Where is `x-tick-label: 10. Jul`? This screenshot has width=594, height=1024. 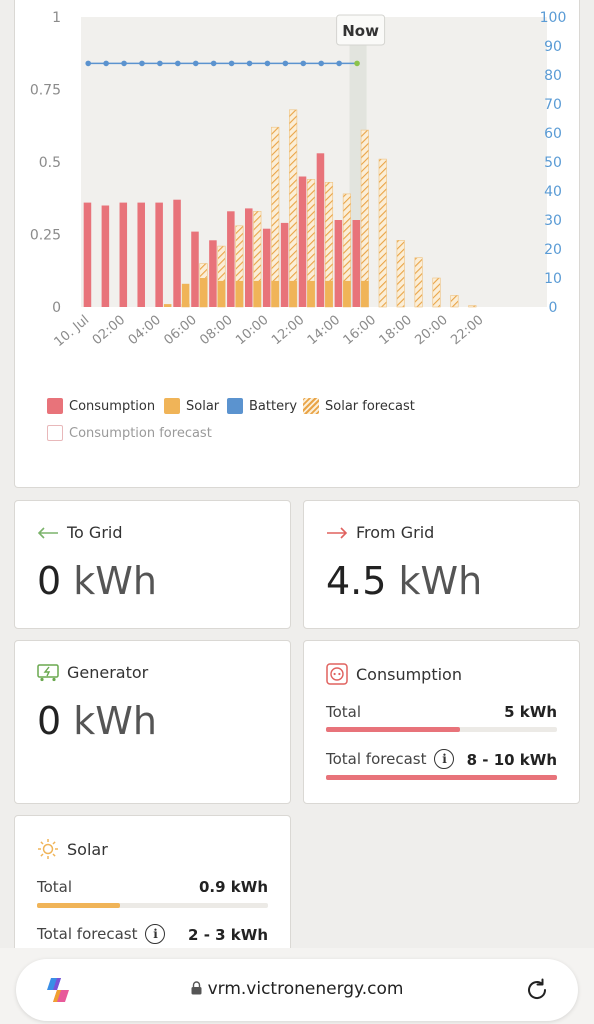 x-tick-label: 10. Jul is located at coordinates (72, 332).